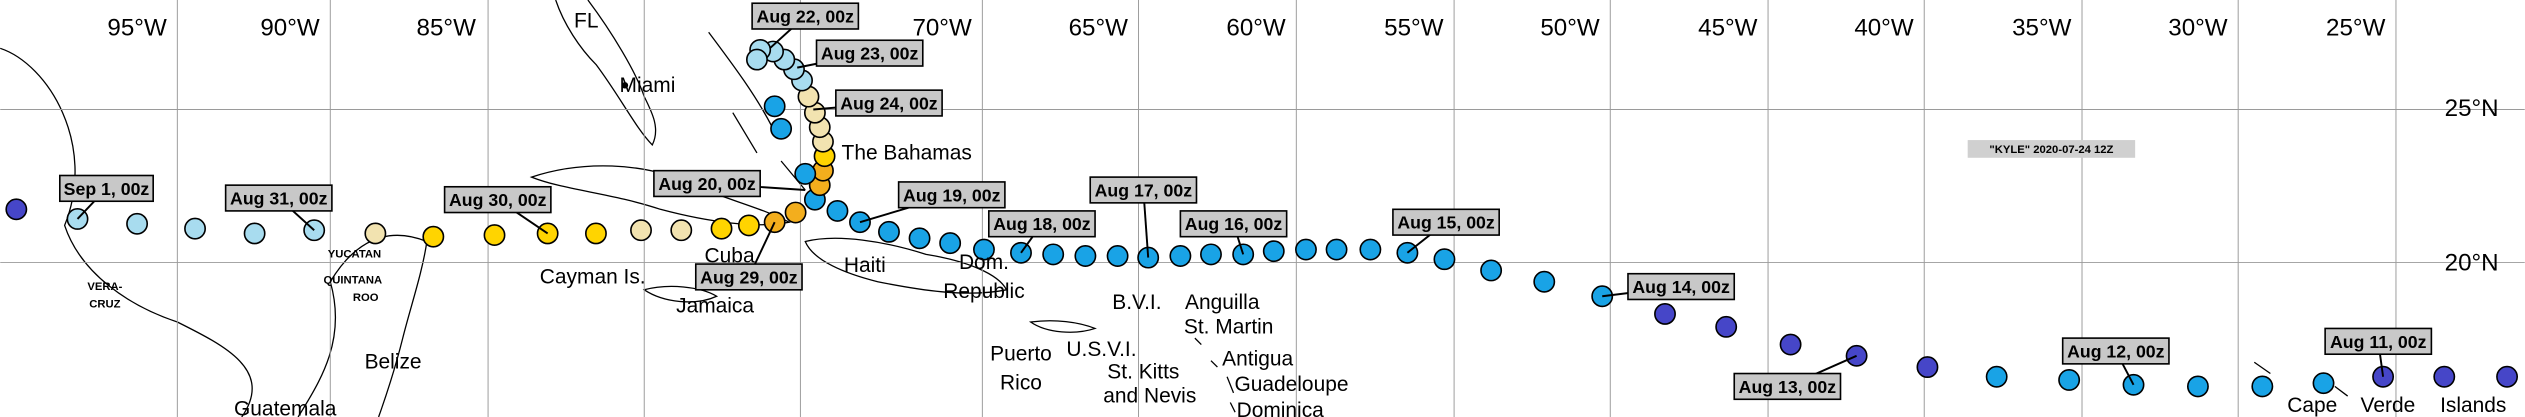  I want to click on longitude-label: 70°W, so click(942, 27).